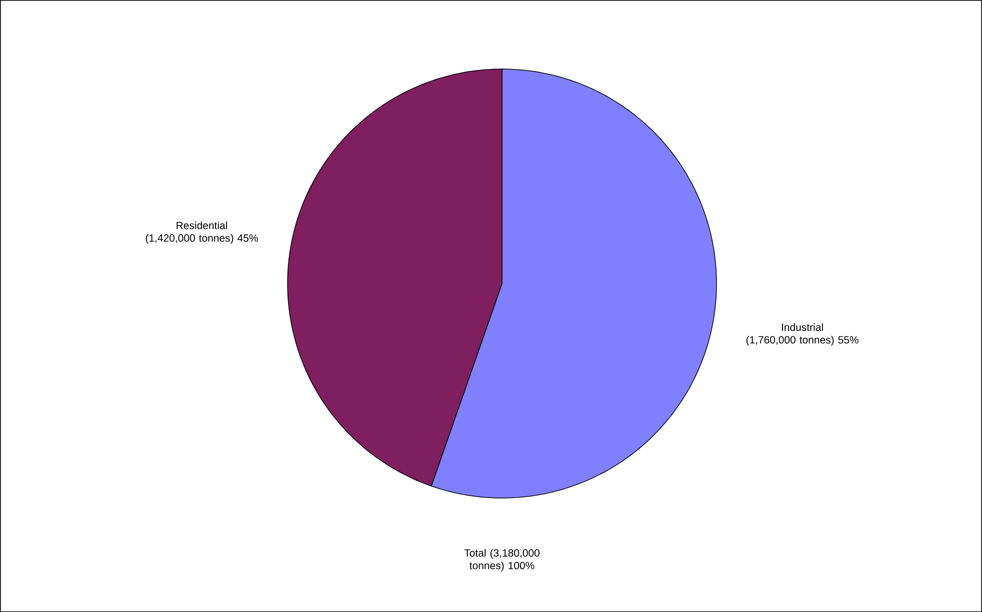 This screenshot has height=612, width=982. I want to click on data-label: (1,760,000 tonnes) 55%, so click(802, 341).